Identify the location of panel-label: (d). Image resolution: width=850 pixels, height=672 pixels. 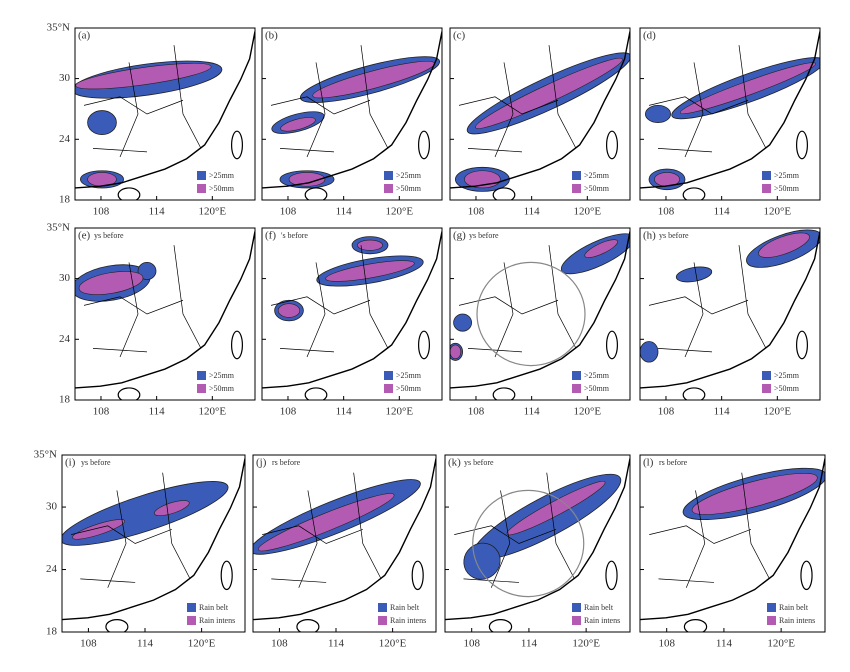
(649, 36).